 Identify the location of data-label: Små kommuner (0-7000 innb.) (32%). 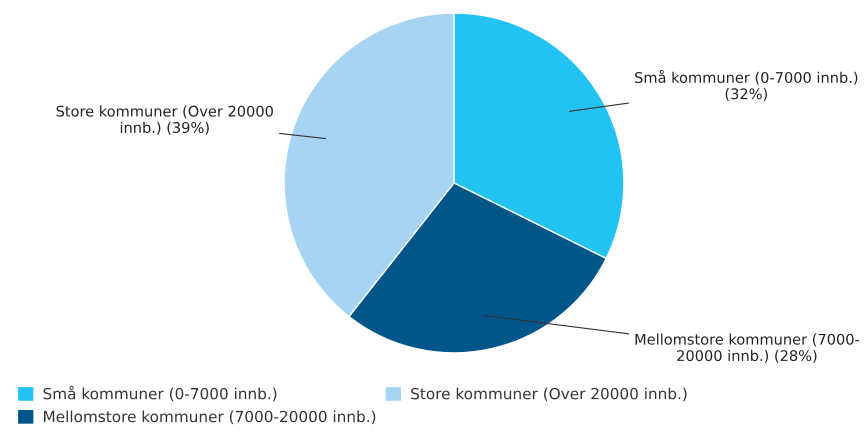
(746, 86).